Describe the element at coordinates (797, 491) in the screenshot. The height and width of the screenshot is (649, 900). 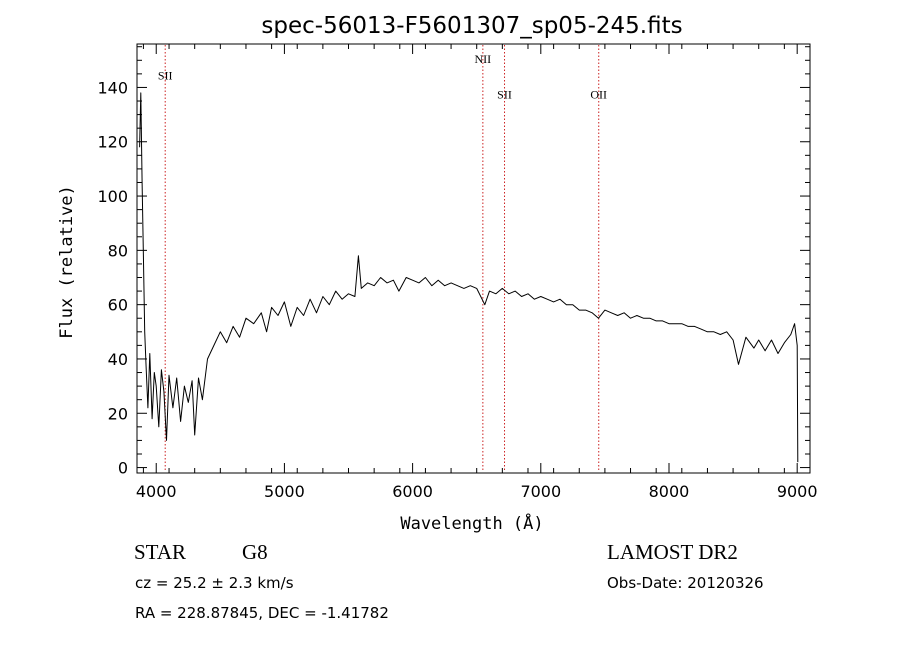
I see `x-tick-label: 9000` at that location.